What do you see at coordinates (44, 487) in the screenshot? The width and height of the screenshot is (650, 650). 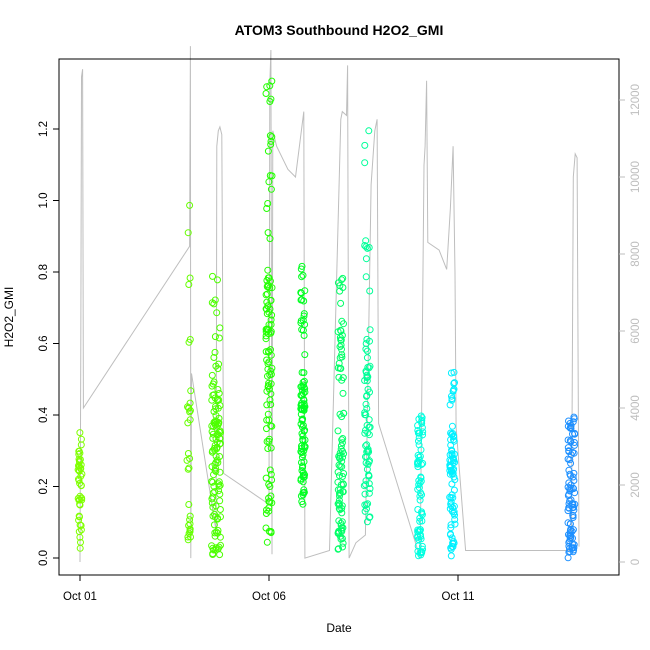 I see `y-tick-label: 0.2` at bounding box center [44, 487].